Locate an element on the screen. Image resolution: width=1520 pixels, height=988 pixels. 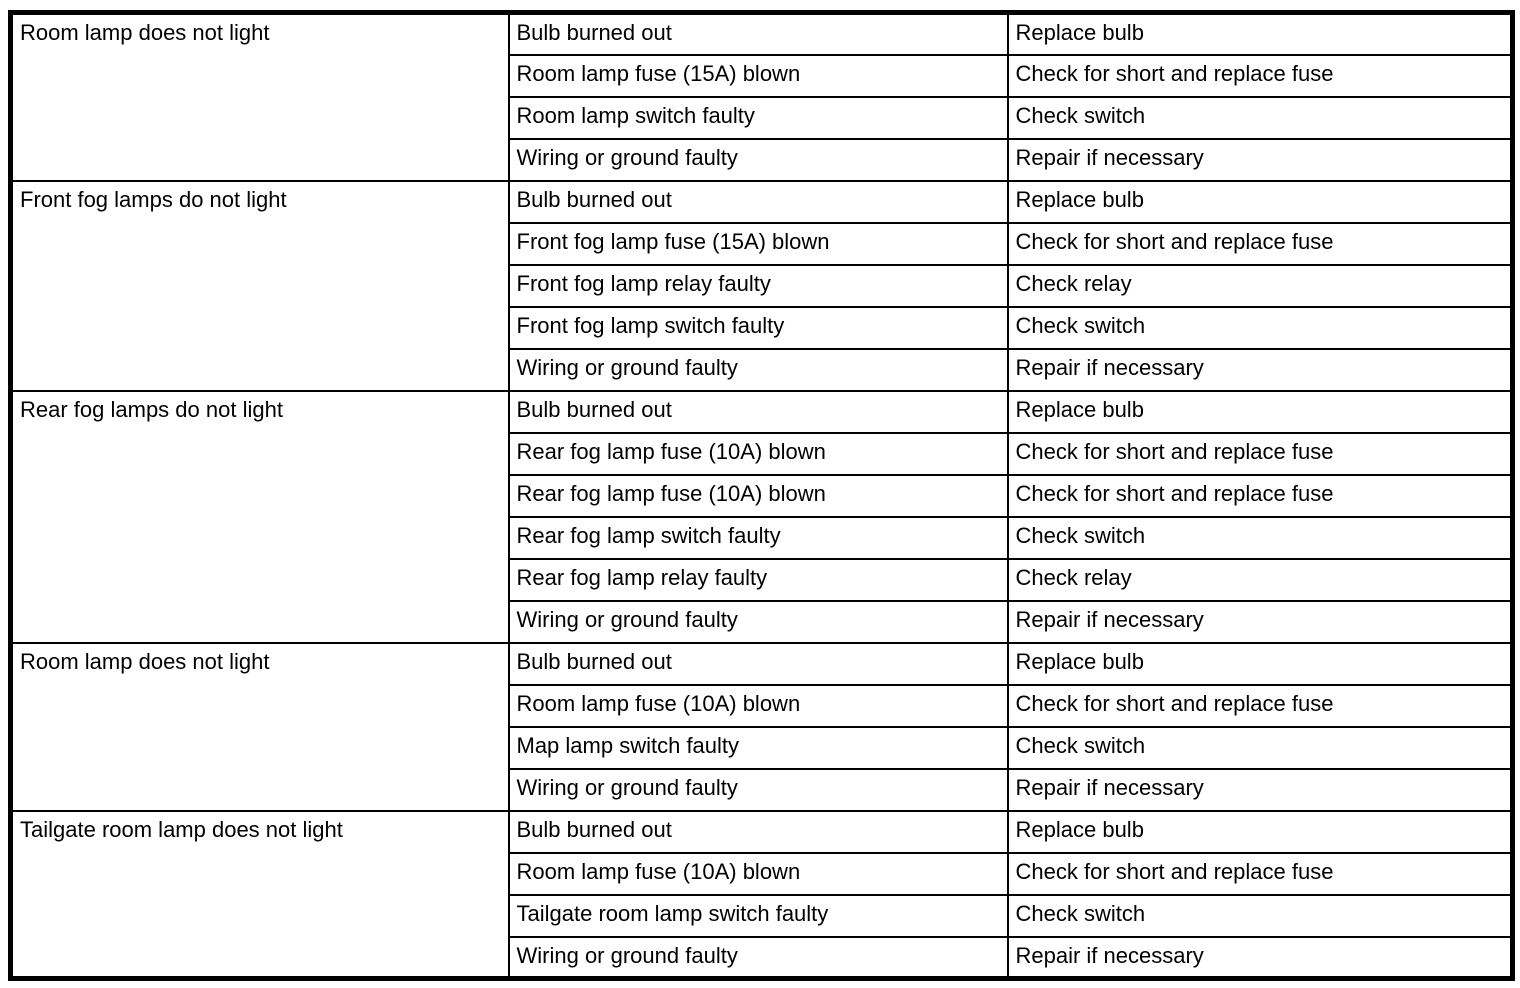
symptom-cell: Tailgate room lamp does not light is located at coordinates (259, 894).